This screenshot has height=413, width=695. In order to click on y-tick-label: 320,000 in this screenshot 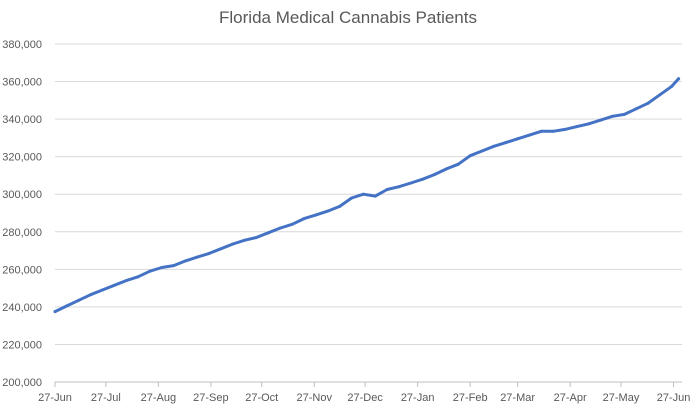, I will do `click(22, 158)`.